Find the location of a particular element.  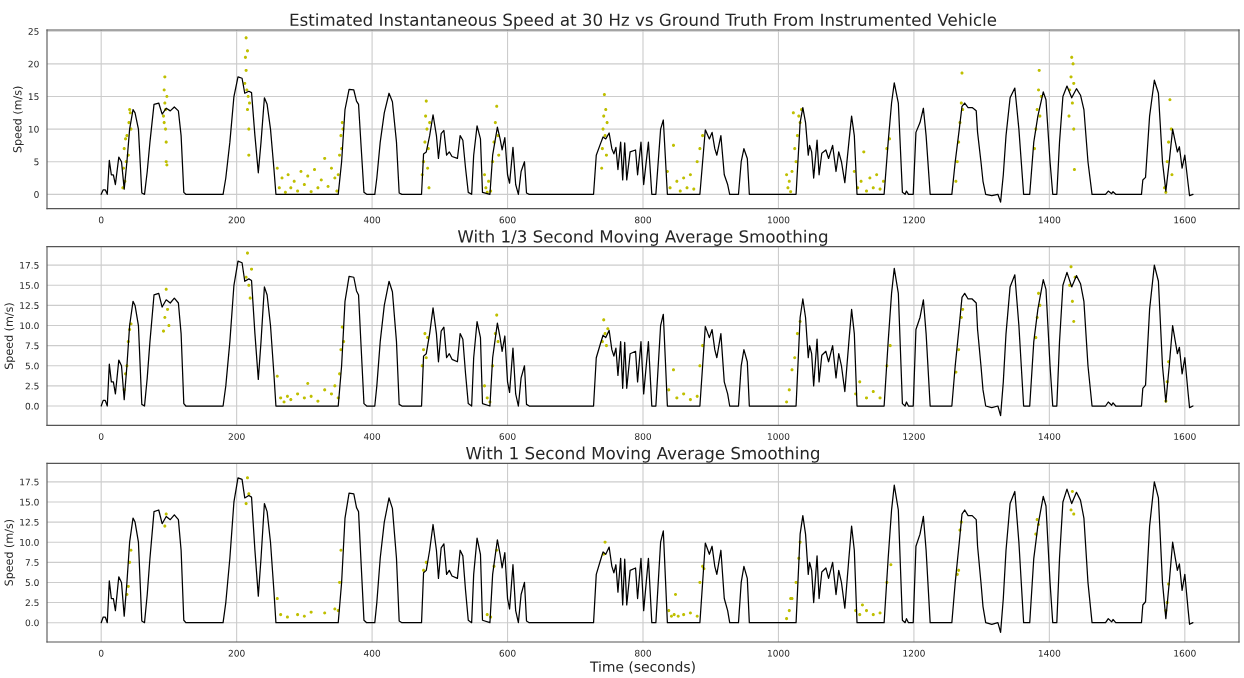

y-tick-label: 10 is located at coordinates (33, 129).